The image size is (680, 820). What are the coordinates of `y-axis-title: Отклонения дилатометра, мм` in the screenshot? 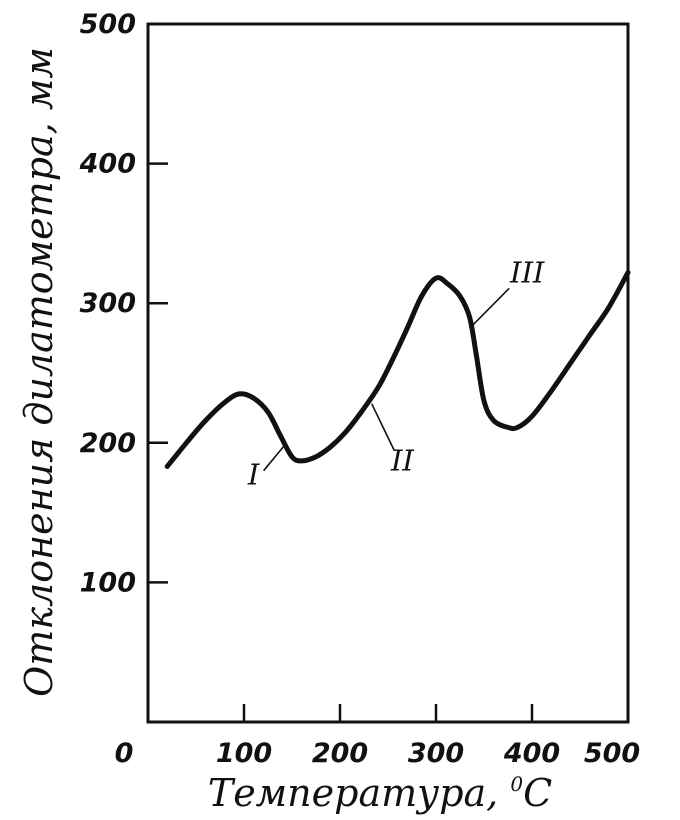 It's located at (39, 372).